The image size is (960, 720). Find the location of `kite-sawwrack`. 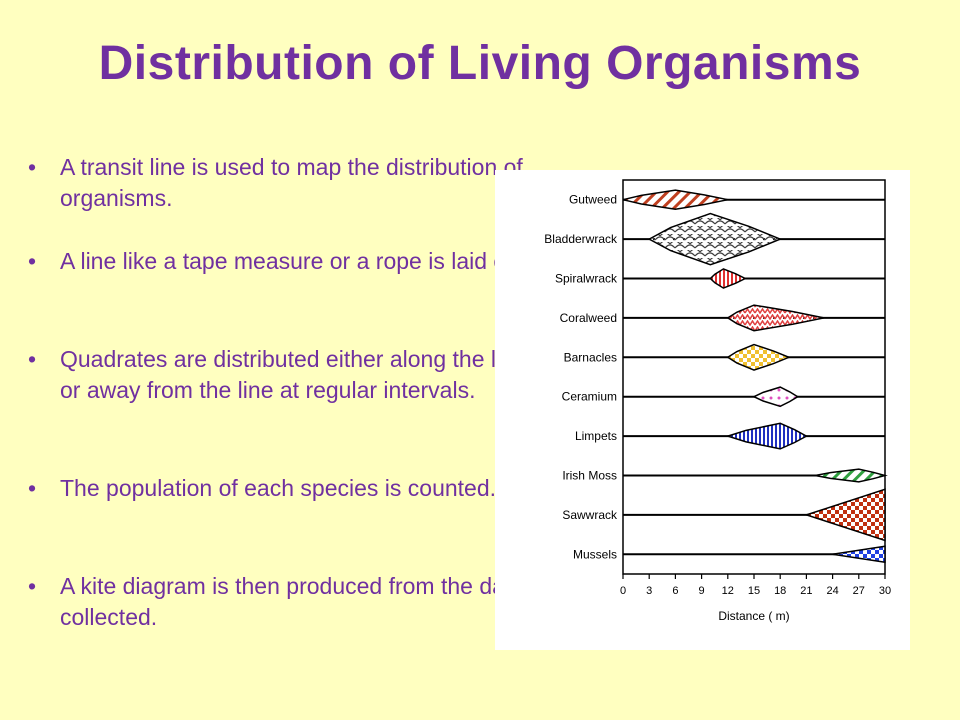

kite-sawwrack is located at coordinates (844, 515).